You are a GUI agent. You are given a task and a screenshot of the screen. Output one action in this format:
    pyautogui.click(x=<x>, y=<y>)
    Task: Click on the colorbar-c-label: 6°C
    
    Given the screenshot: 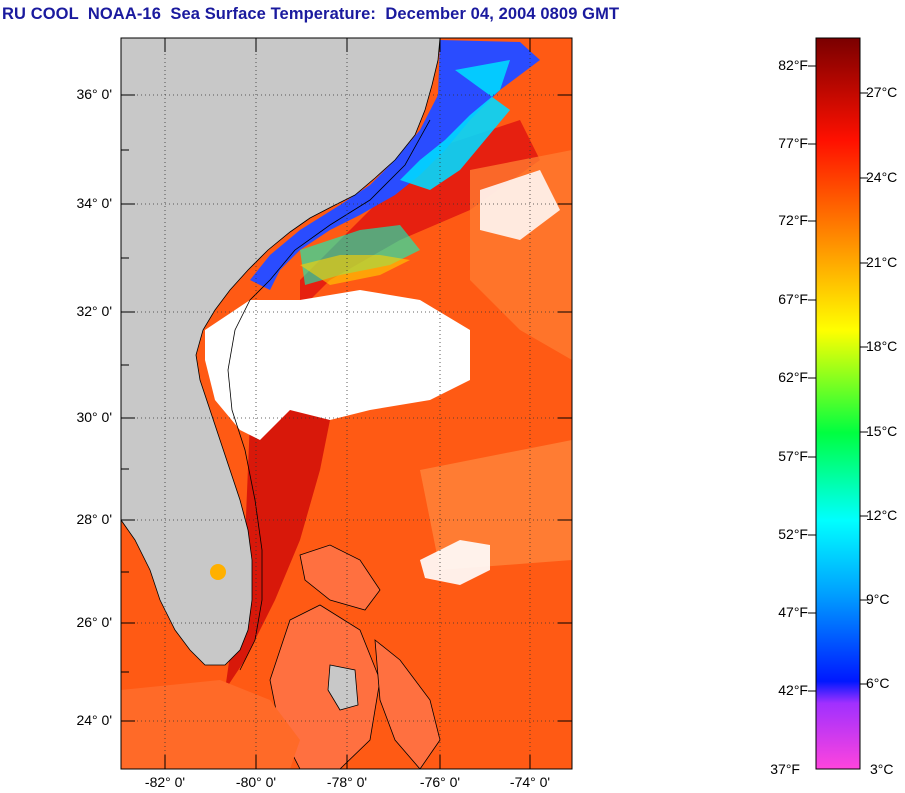 What is the action you would take?
    pyautogui.click(x=878, y=683)
    